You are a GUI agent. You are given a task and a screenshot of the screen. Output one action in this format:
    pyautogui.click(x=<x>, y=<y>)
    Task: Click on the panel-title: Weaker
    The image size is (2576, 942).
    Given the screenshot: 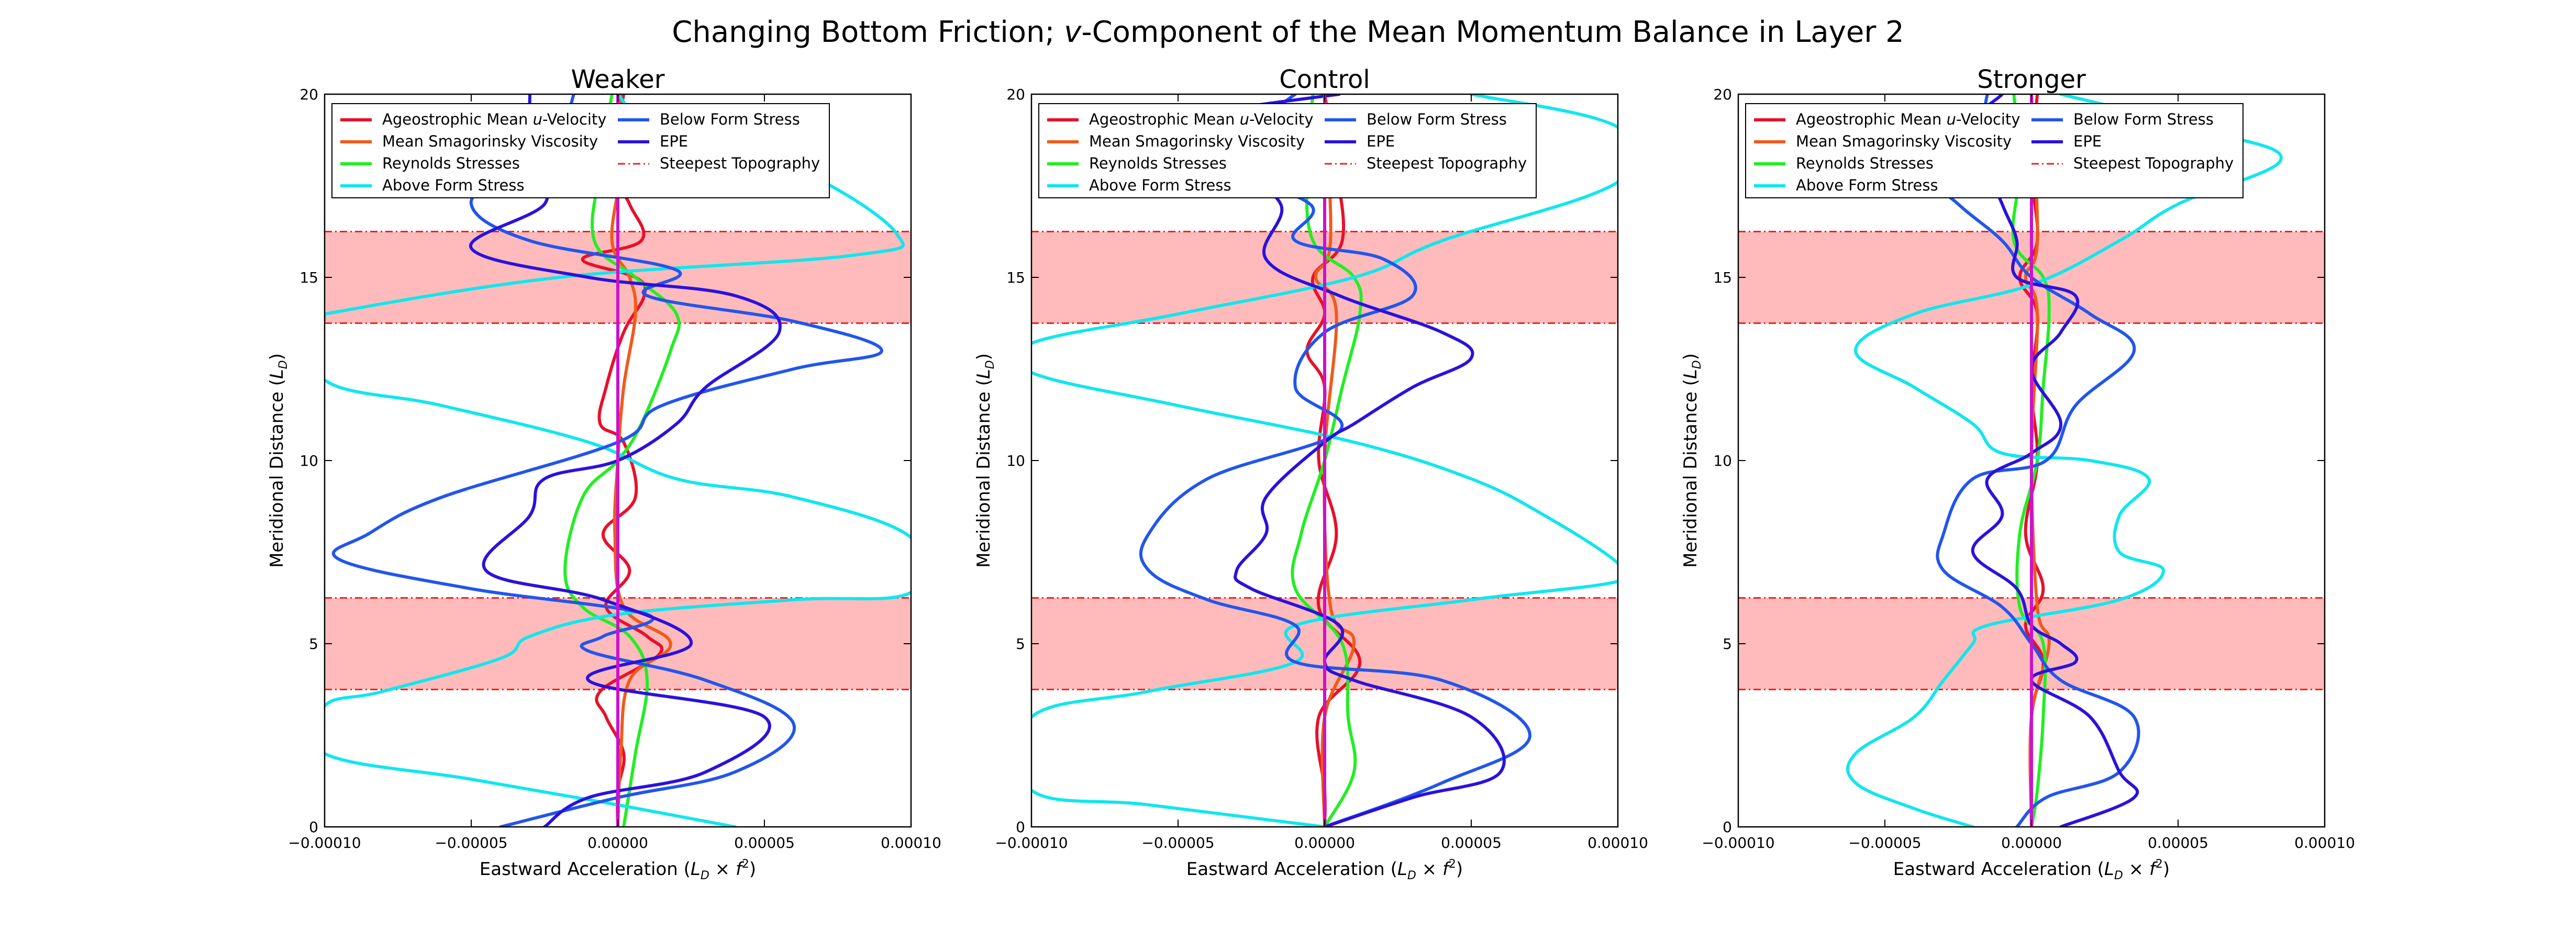 What is the action you would take?
    pyautogui.click(x=618, y=79)
    